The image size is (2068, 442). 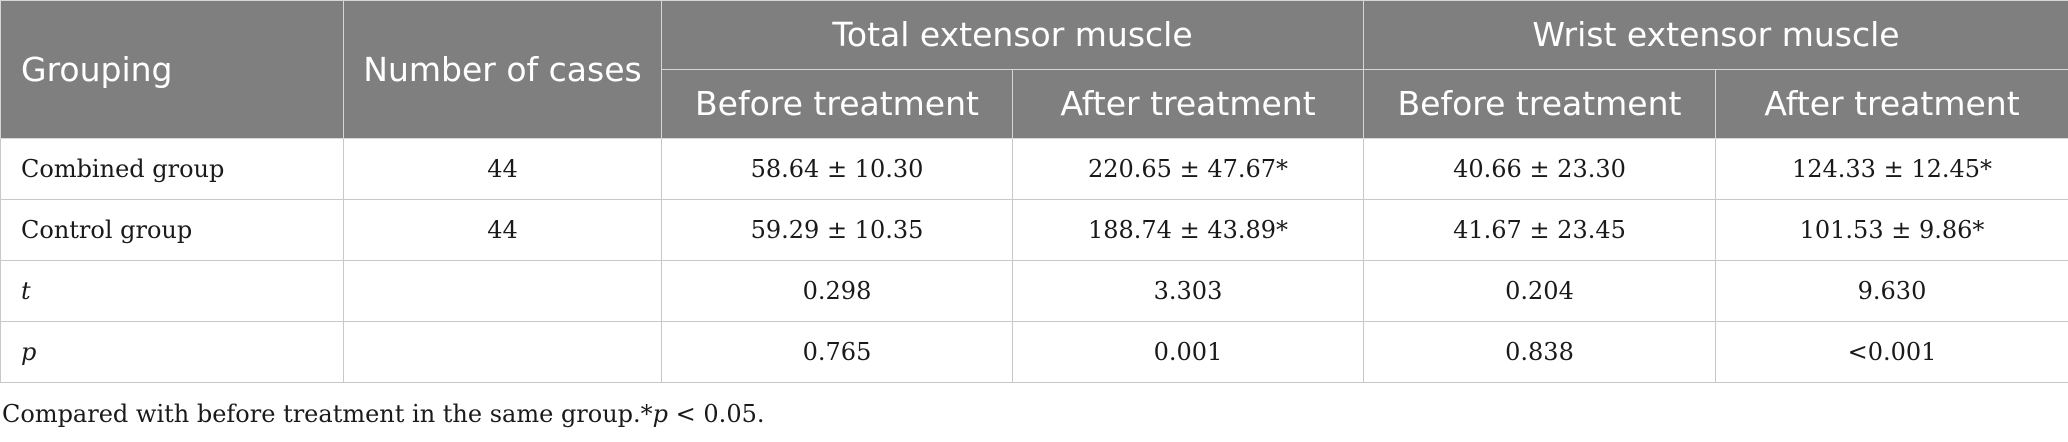 I want to click on cell-total-before: 59.29 ± 10.35, so click(x=837, y=230).